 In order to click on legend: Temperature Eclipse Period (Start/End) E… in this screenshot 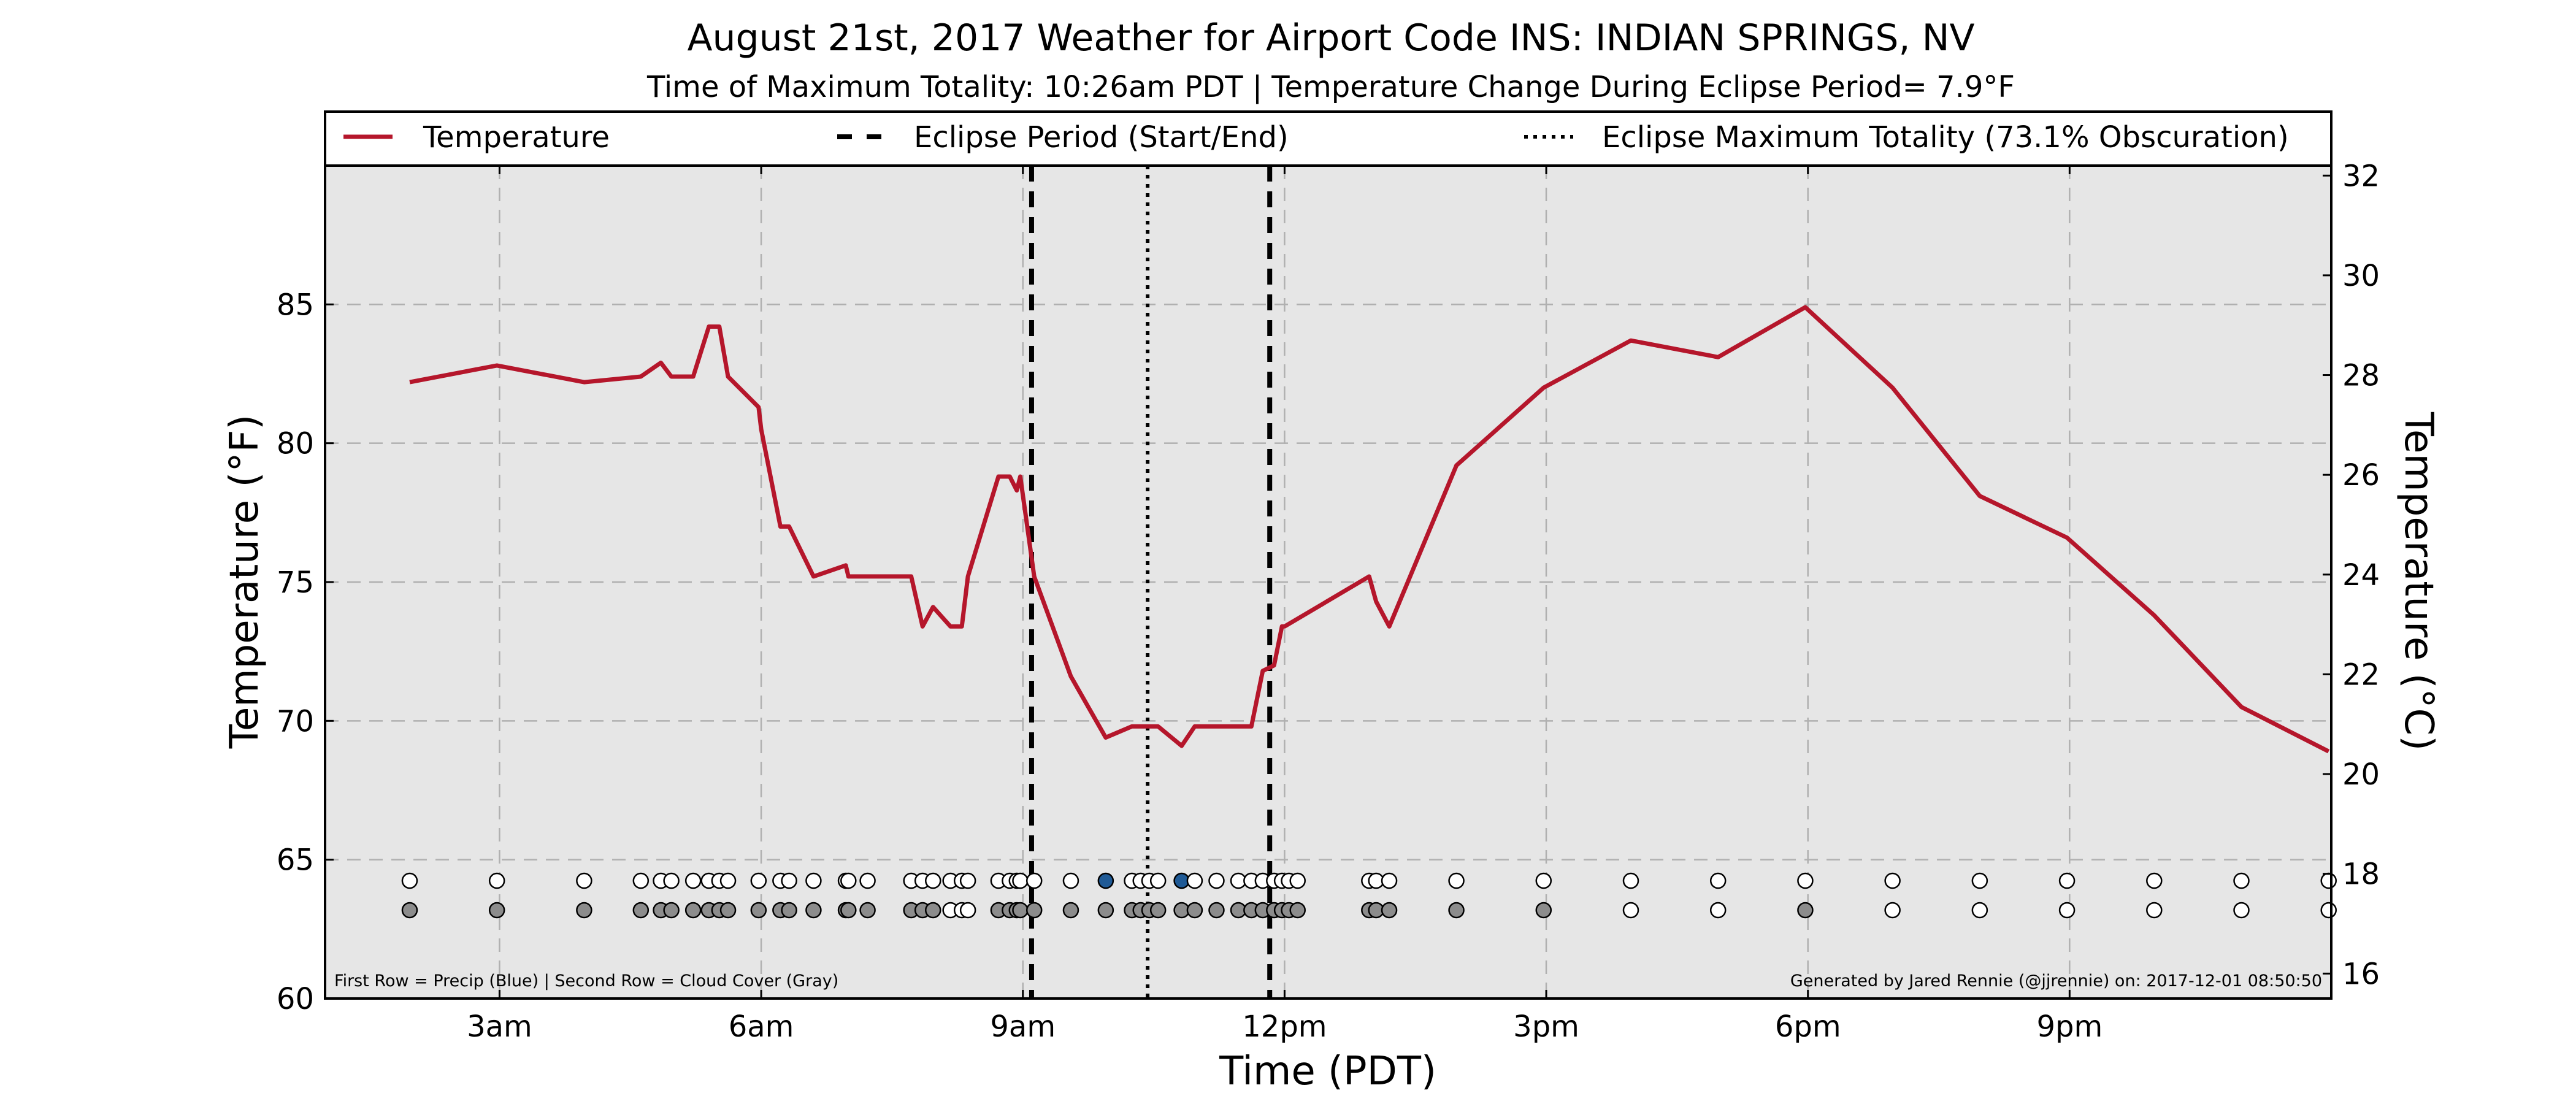, I will do `click(1328, 138)`.